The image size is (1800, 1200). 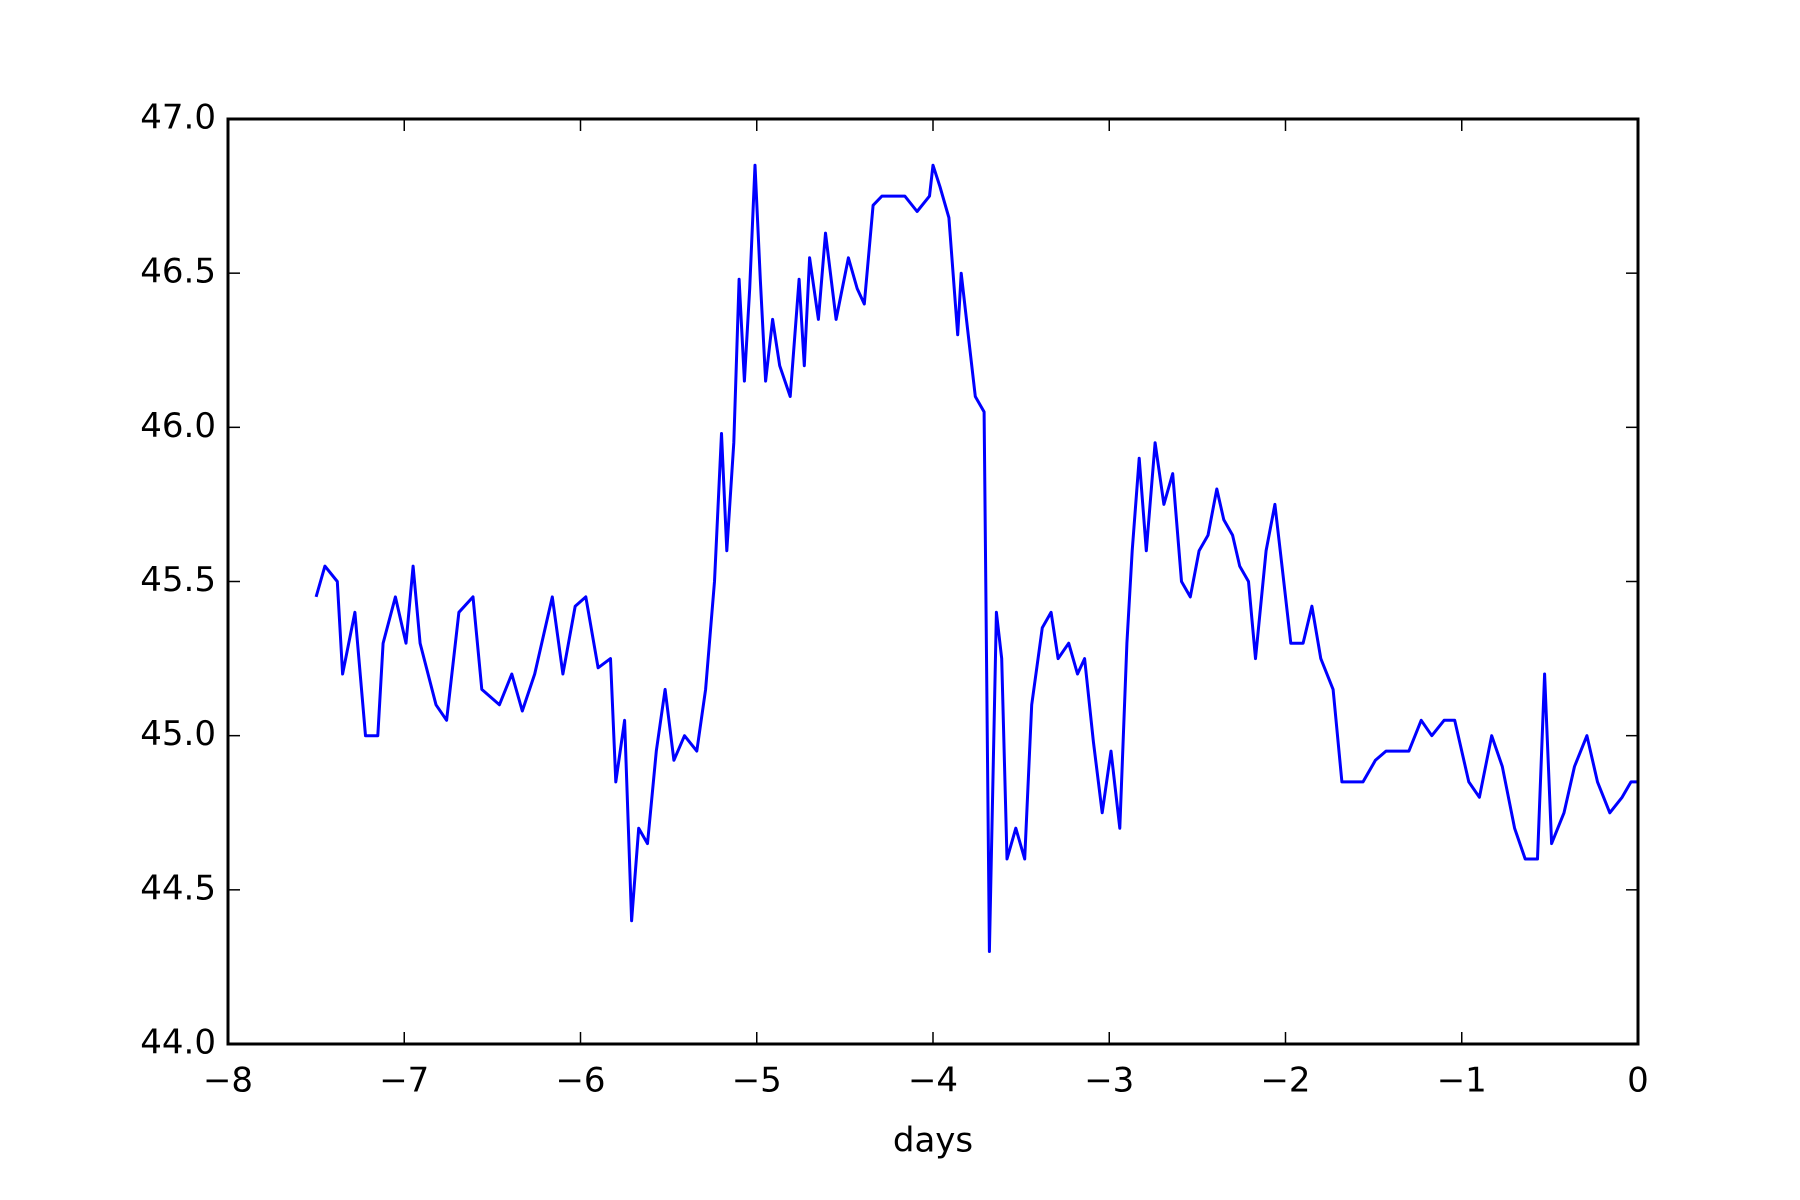 What do you see at coordinates (178, 888) in the screenshot?
I see `y-tick-label: 44.5` at bounding box center [178, 888].